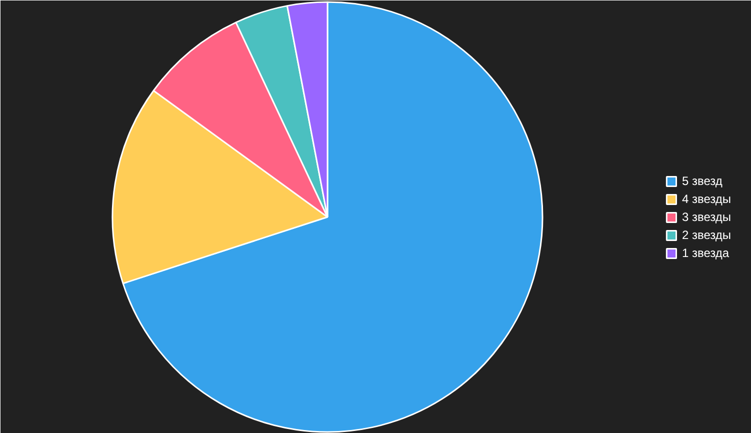 This screenshot has width=751, height=433. What do you see at coordinates (702, 181) in the screenshot?
I see `legend-label: 5 звезд` at bounding box center [702, 181].